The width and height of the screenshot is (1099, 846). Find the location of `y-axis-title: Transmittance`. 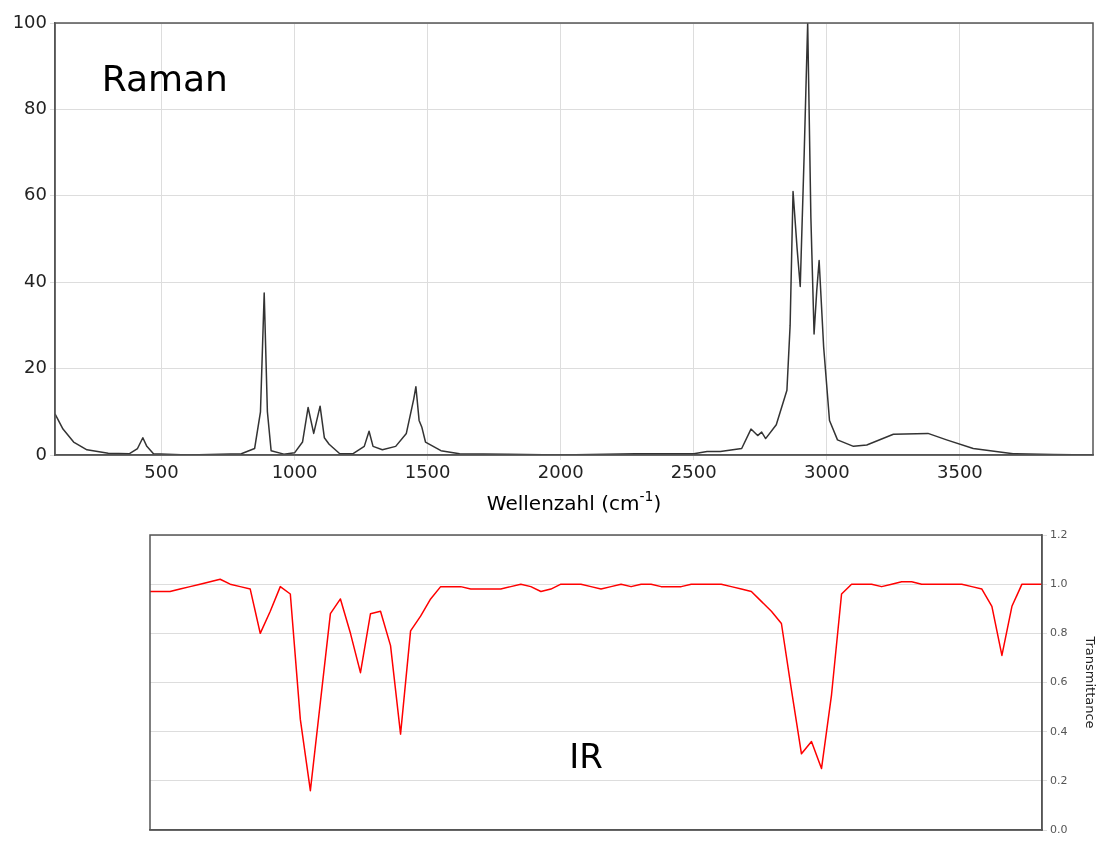

y-axis-title: Transmittance is located at coordinates (1090, 682).